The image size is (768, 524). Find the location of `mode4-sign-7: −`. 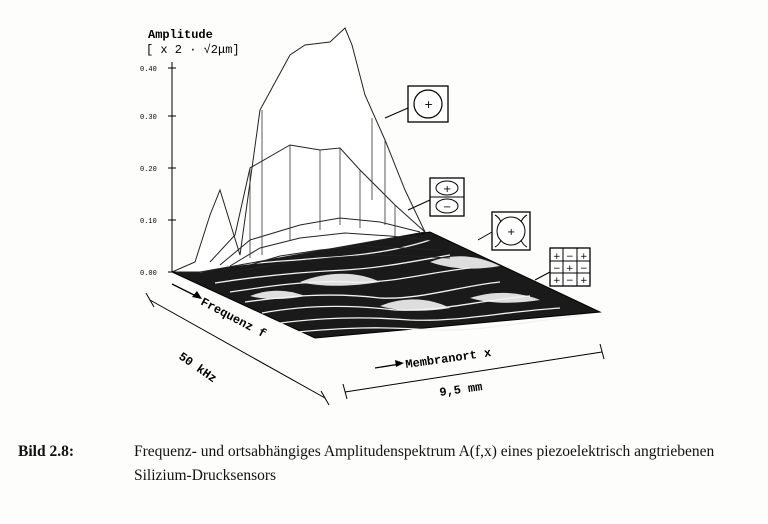

mode4-sign-7: − is located at coordinates (570, 281).